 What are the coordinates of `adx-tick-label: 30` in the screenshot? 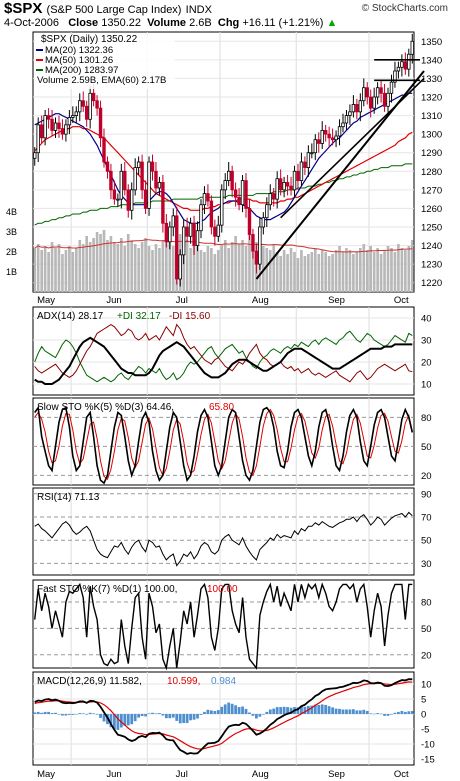 It's located at (426, 341).